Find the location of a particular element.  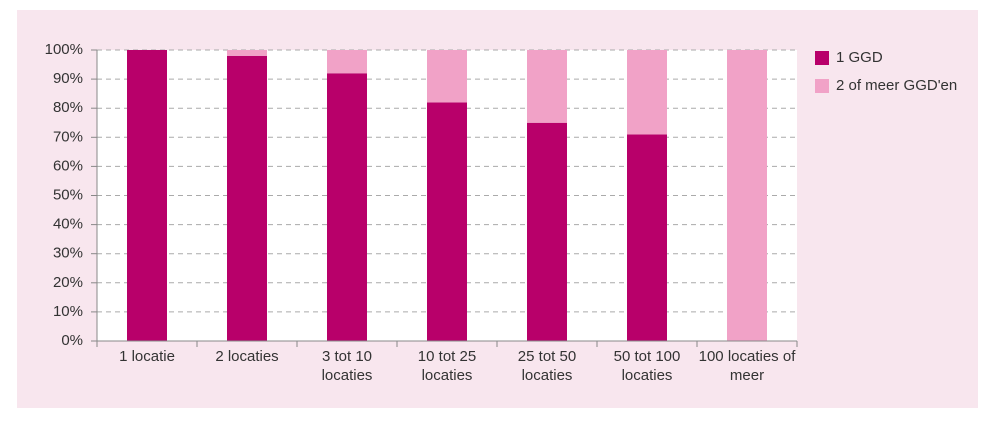

x-tick-label: 50 tot 100 locaties is located at coordinates (647, 366).